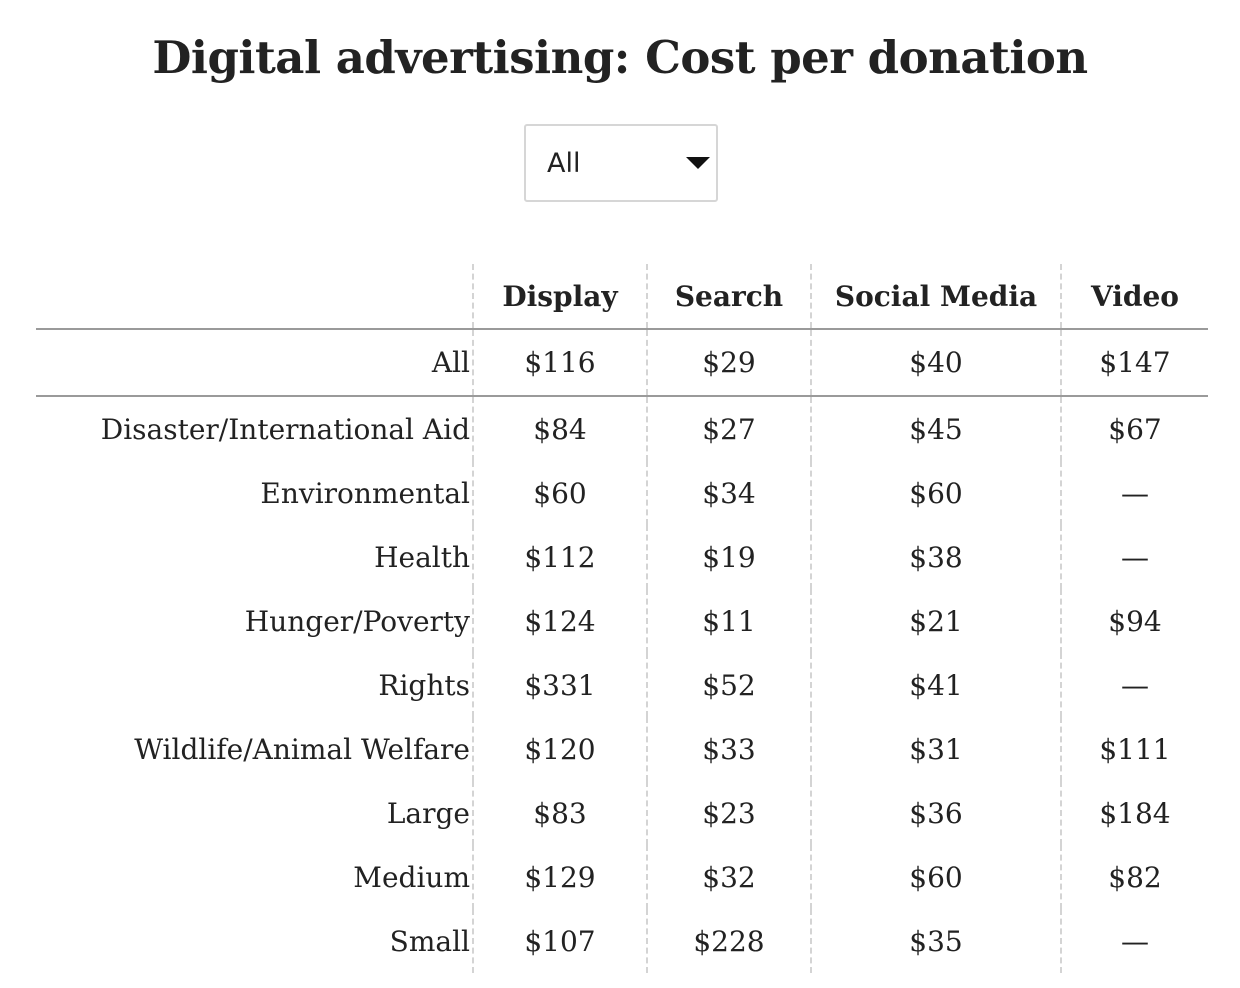  I want to click on column-header: Display, so click(559, 297).